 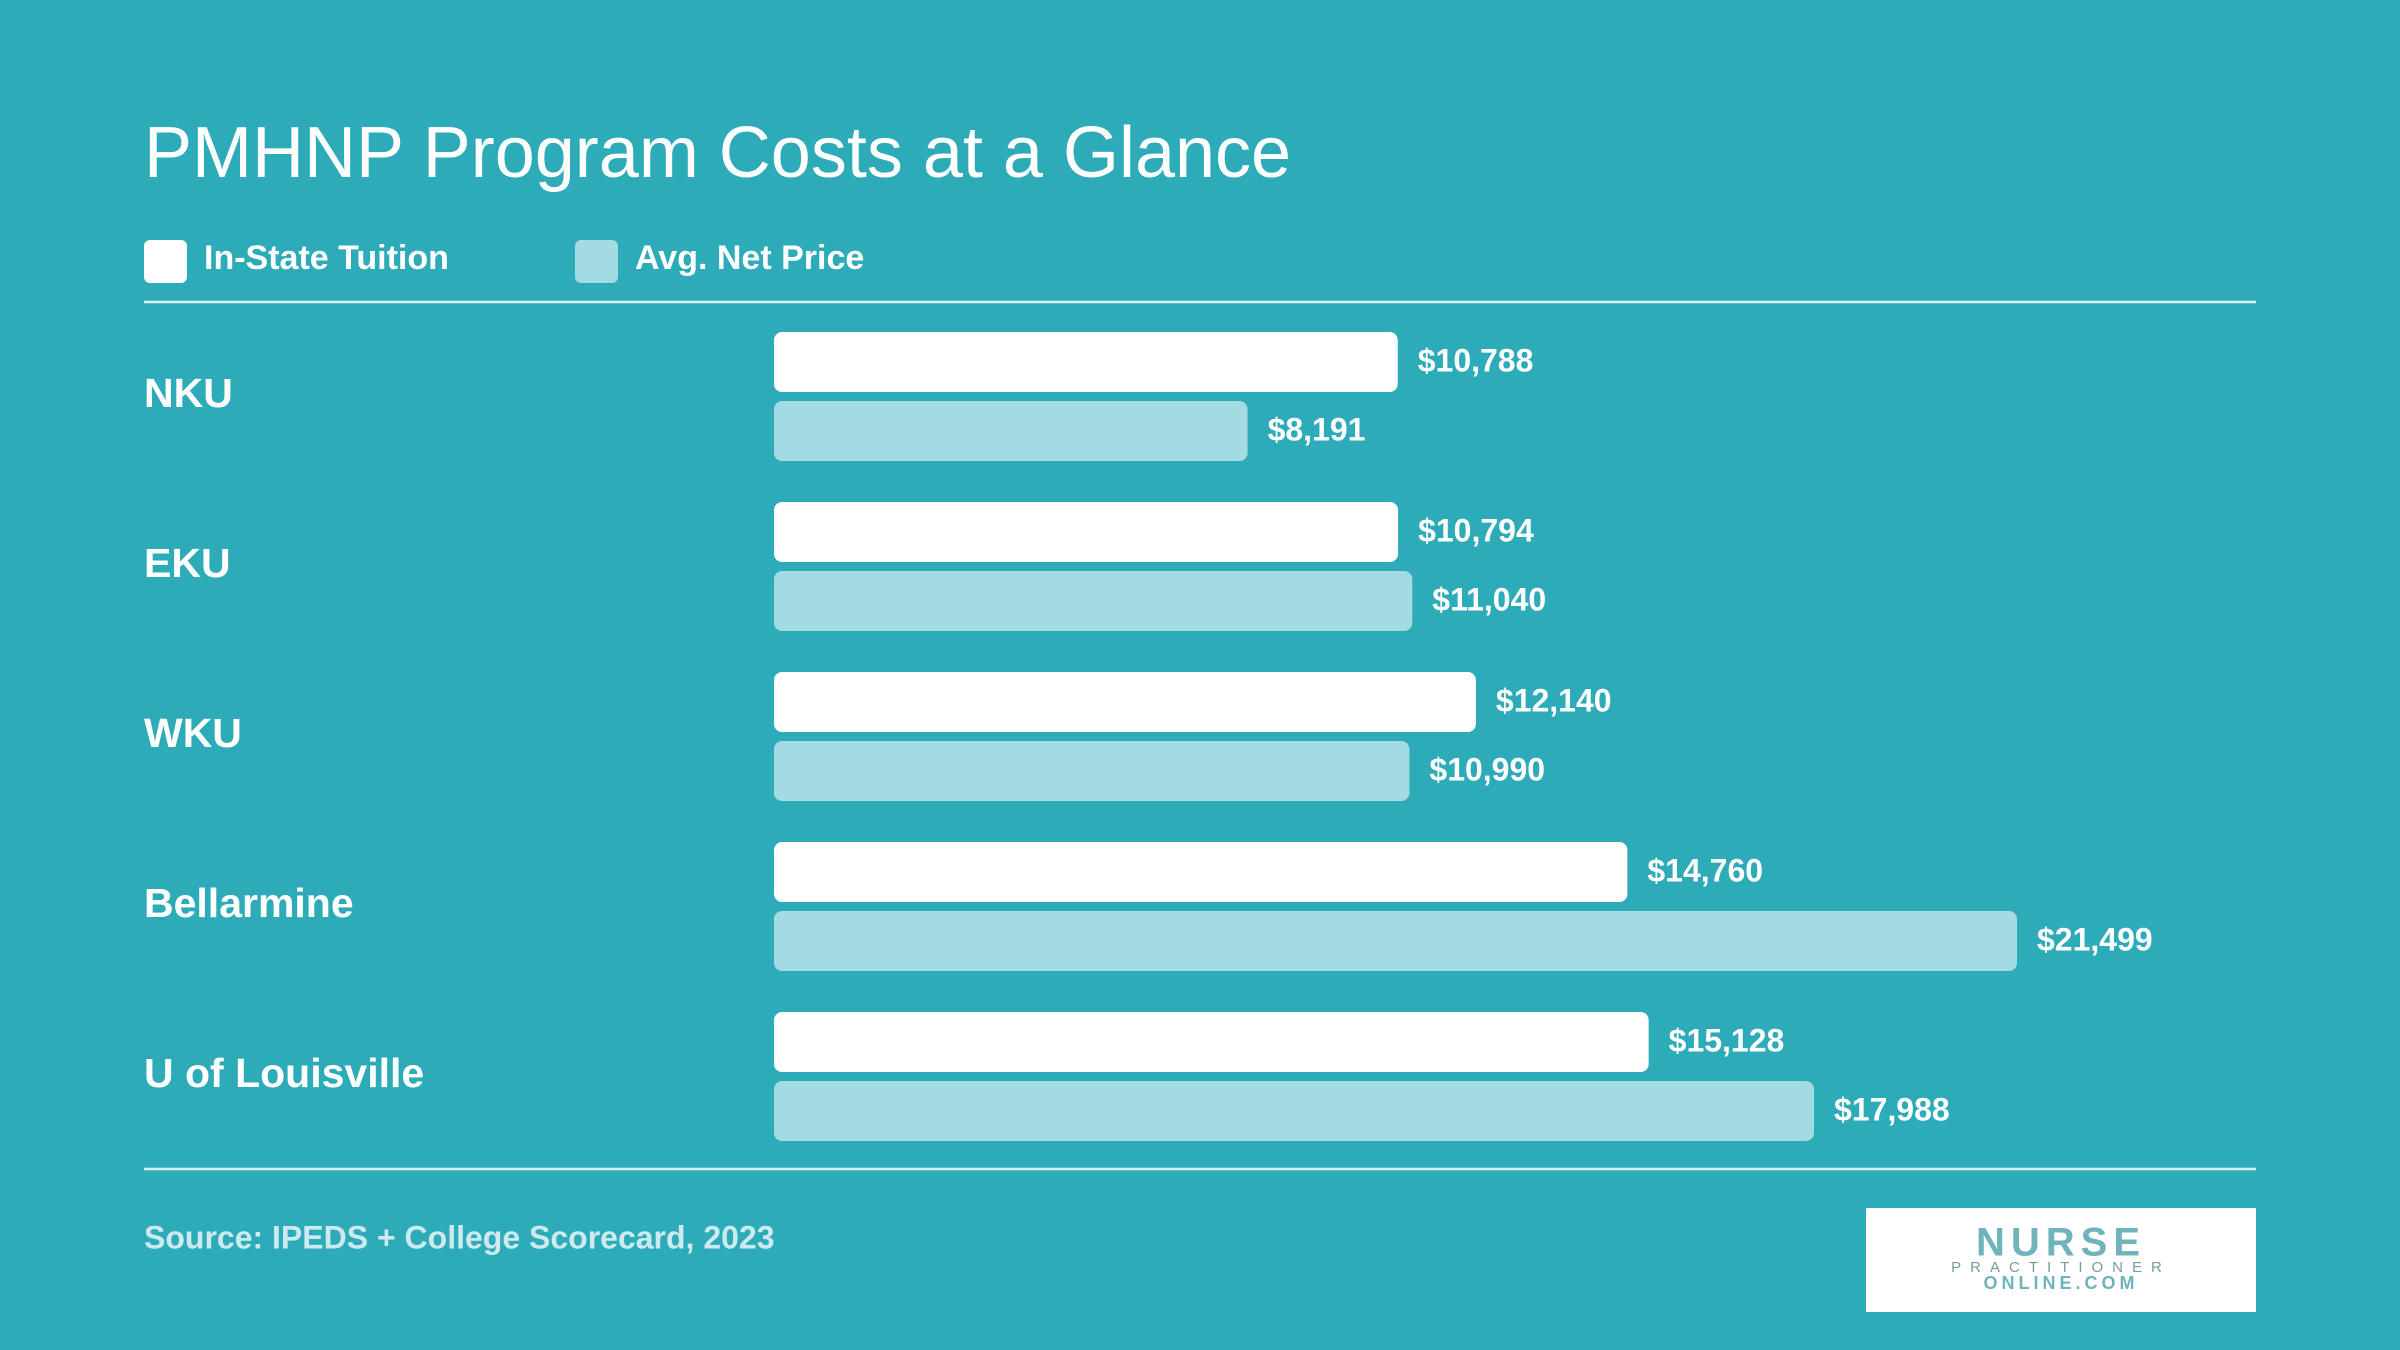 I want to click on value-label: $10,794, so click(x=1476, y=530).